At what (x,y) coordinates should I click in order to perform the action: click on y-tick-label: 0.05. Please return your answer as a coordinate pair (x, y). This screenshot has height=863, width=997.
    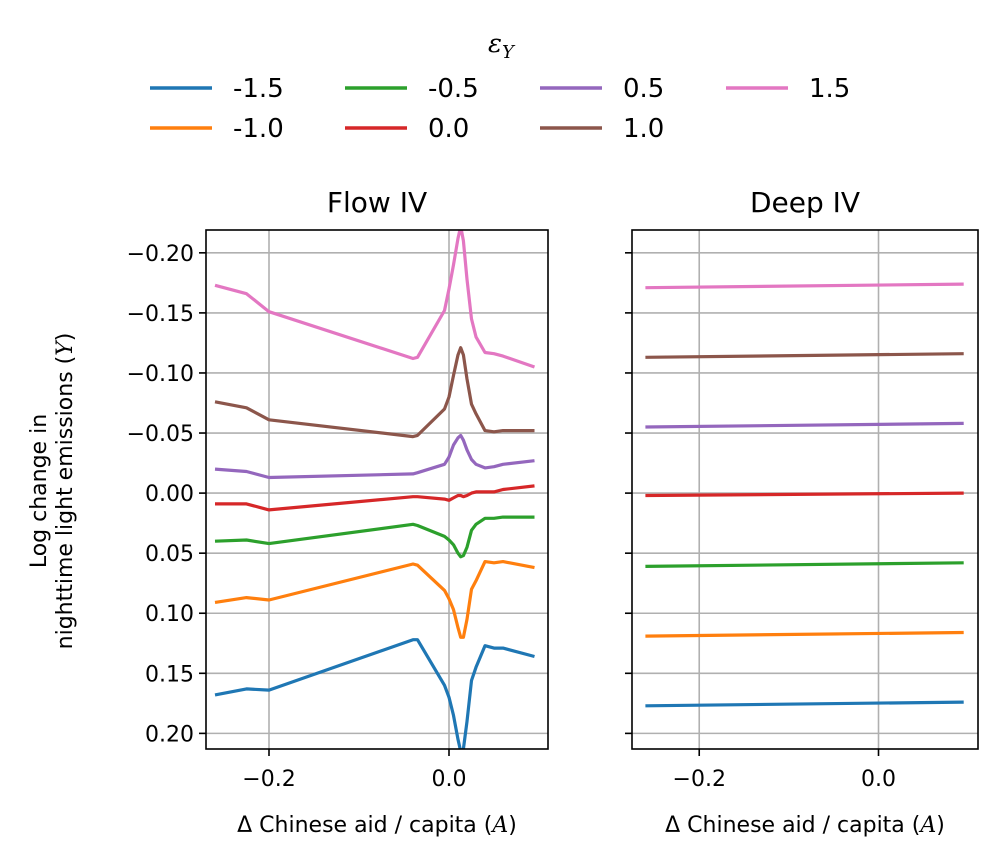
    Looking at the image, I should click on (169, 554).